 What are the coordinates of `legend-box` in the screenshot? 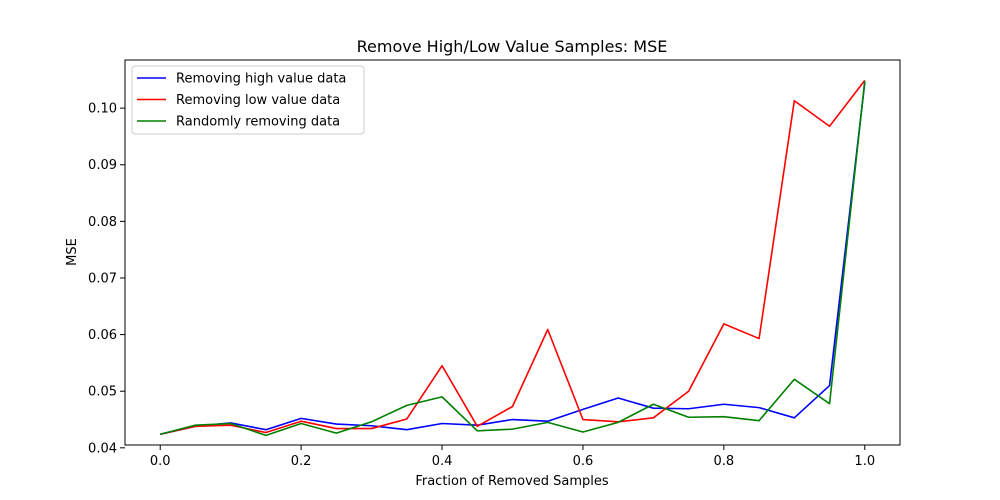 It's located at (248, 100).